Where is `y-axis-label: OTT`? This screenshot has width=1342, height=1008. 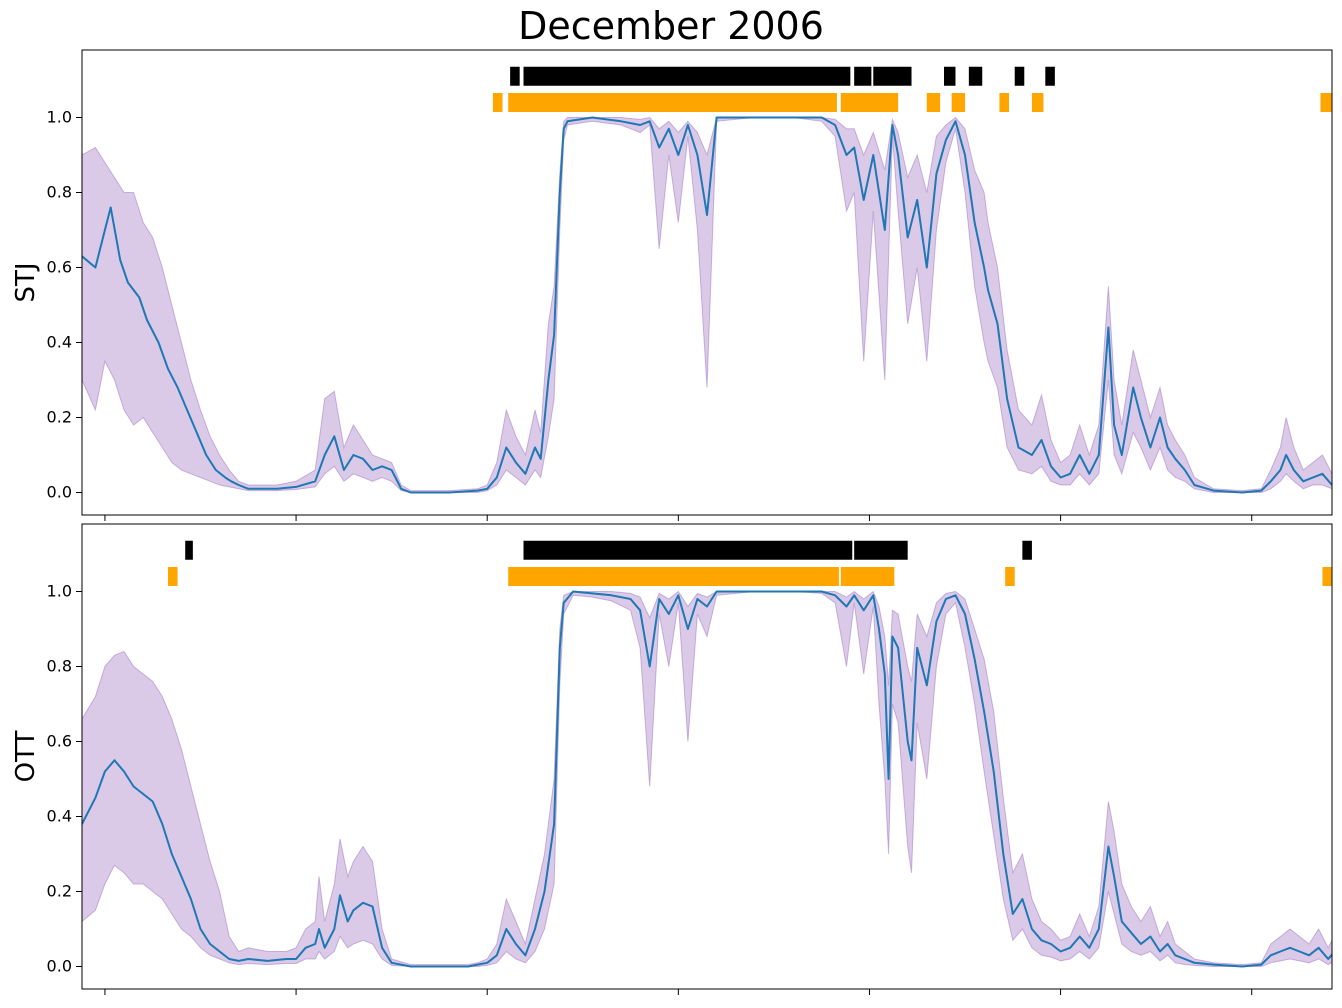 y-axis-label: OTT is located at coordinates (26, 757).